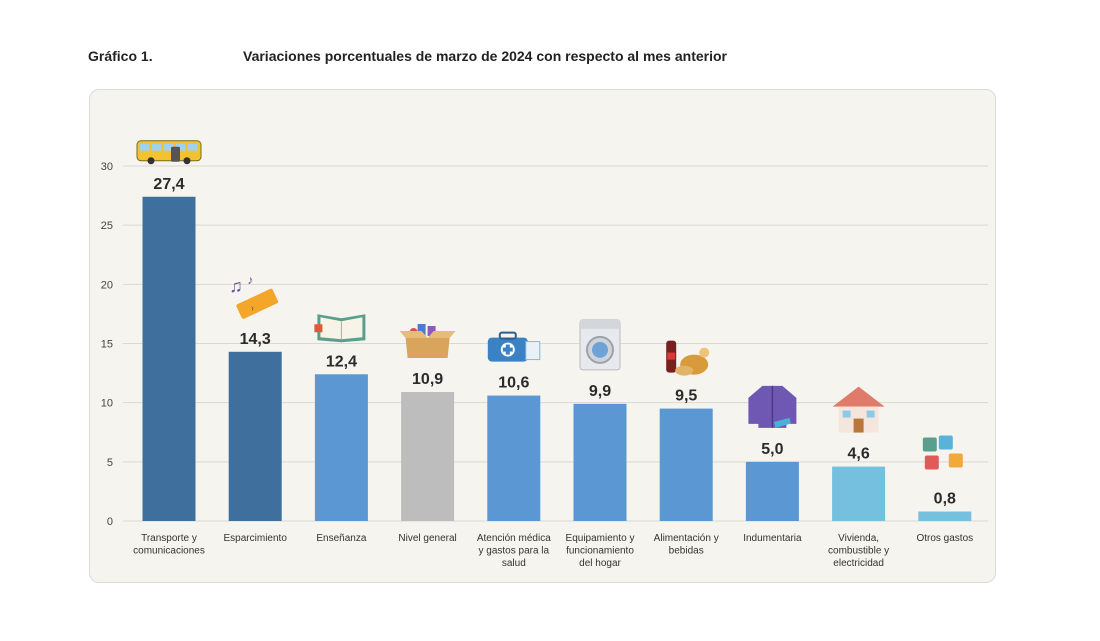  Describe the element at coordinates (427, 379) in the screenshot. I see `value-label: 10,9` at that location.